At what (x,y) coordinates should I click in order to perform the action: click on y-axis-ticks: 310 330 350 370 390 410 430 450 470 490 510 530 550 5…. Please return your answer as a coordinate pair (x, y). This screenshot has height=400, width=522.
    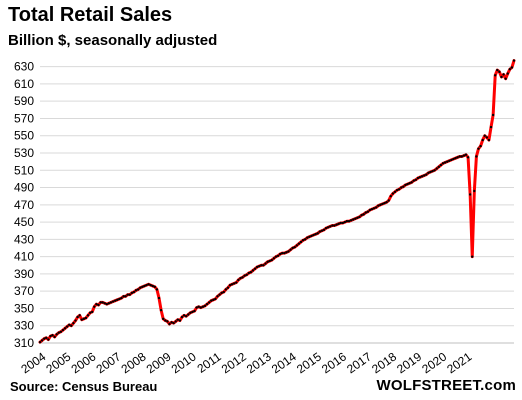
    Looking at the image, I should click on (24, 205).